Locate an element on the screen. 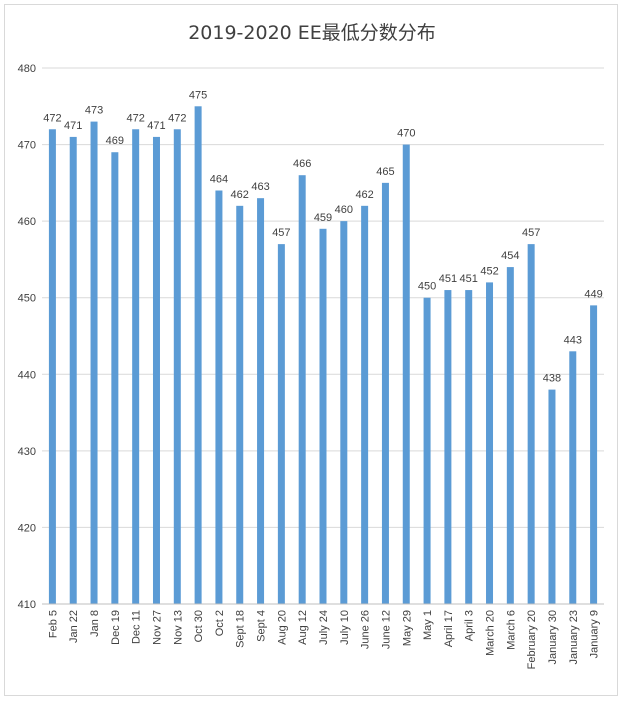 This screenshot has width=624, height=702. x-category-label: May 1 is located at coordinates (428, 625).